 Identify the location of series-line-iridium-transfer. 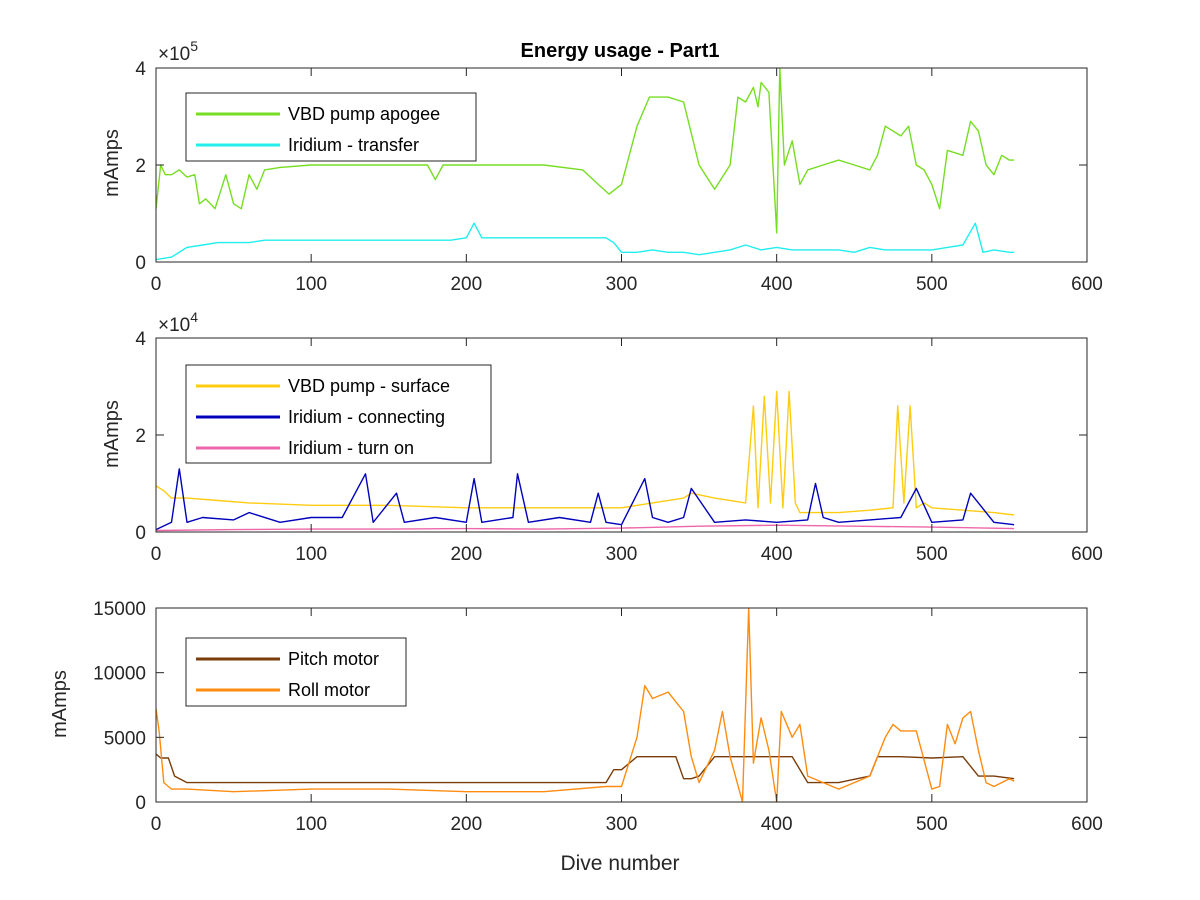
(585, 241).